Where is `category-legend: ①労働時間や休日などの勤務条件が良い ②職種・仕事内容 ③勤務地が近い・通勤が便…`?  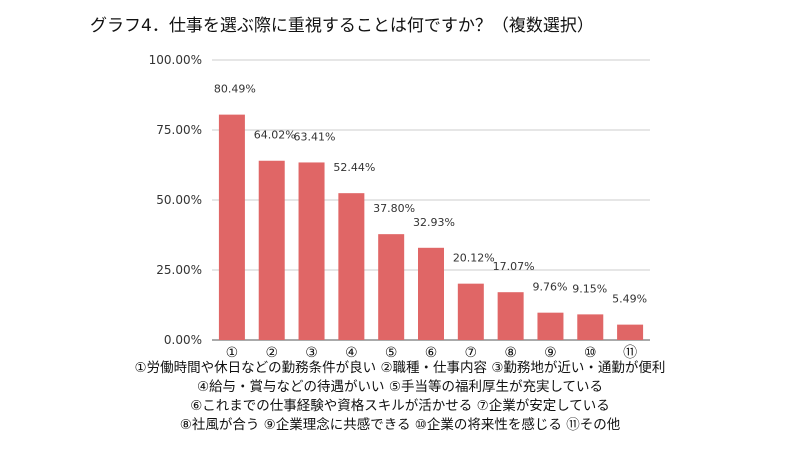 category-legend: ①労働時間や休日などの勤務条件が良い ②職種・仕事内容 ③勤務地が近い・通勤が便… is located at coordinates (400, 396).